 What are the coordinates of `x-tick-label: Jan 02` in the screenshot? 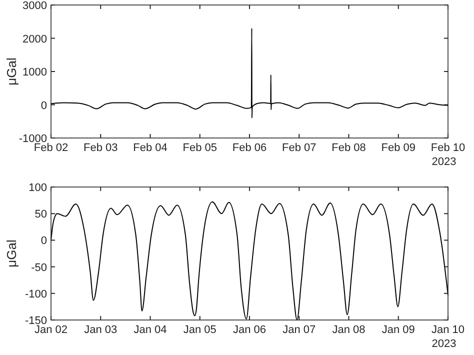 It's located at (51, 330).